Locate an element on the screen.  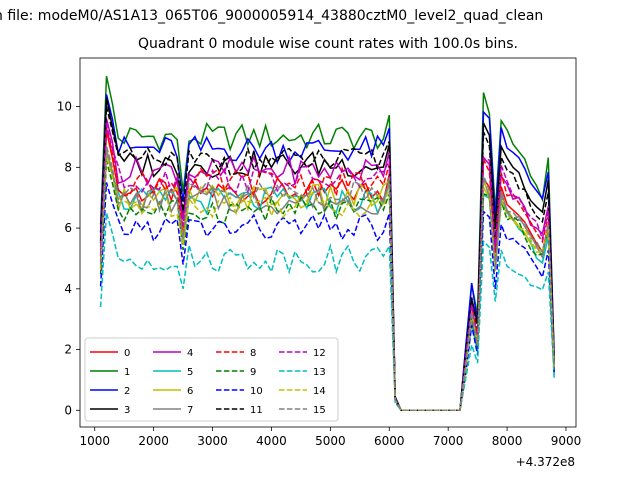
y-axis: 0 2 4 6 8 10 is located at coordinates (68, 258).